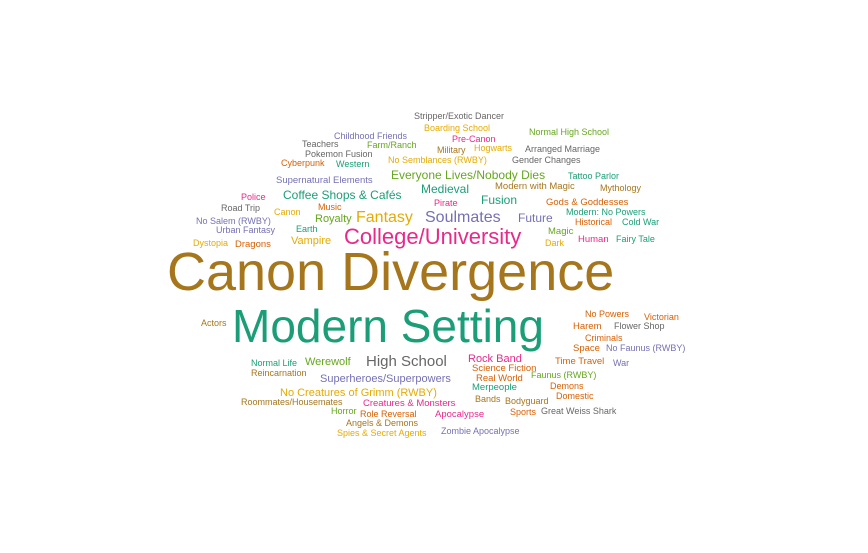 Image resolution: width=868 pixels, height=553 pixels. Describe the element at coordinates (457, 128) in the screenshot. I see `word-boarding-school: Boarding School` at that location.